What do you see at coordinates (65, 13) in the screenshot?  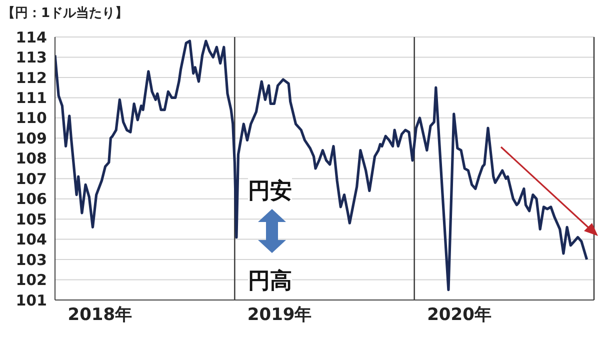 I see `y-axis-title: 【円：1ドル当たり】` at bounding box center [65, 13].